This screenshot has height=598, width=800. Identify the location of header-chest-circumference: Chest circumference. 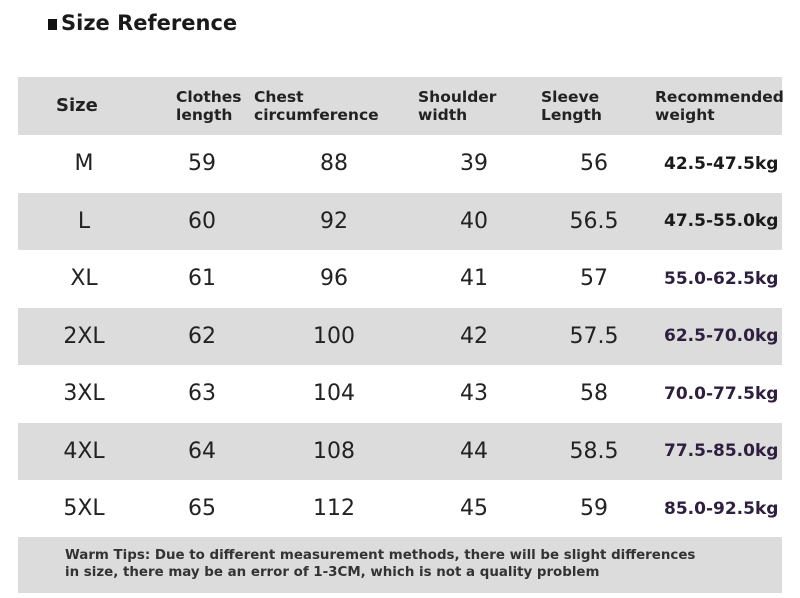
(316, 106).